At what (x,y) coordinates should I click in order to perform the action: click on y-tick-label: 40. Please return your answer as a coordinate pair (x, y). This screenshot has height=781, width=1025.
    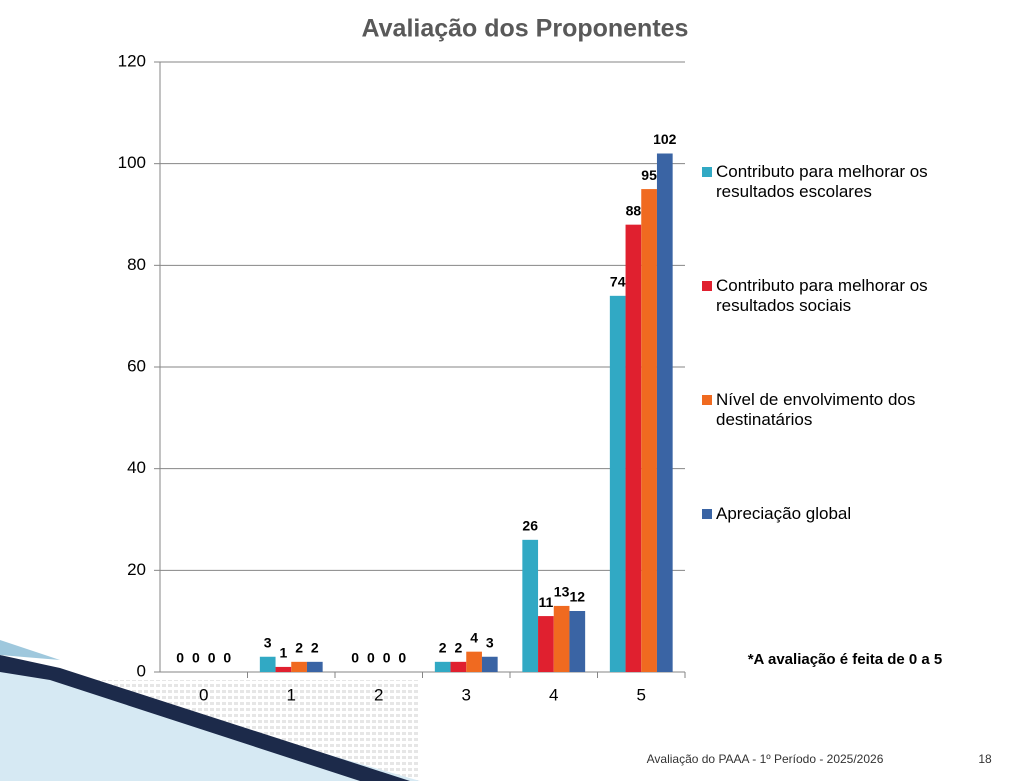
    Looking at the image, I should click on (136, 467).